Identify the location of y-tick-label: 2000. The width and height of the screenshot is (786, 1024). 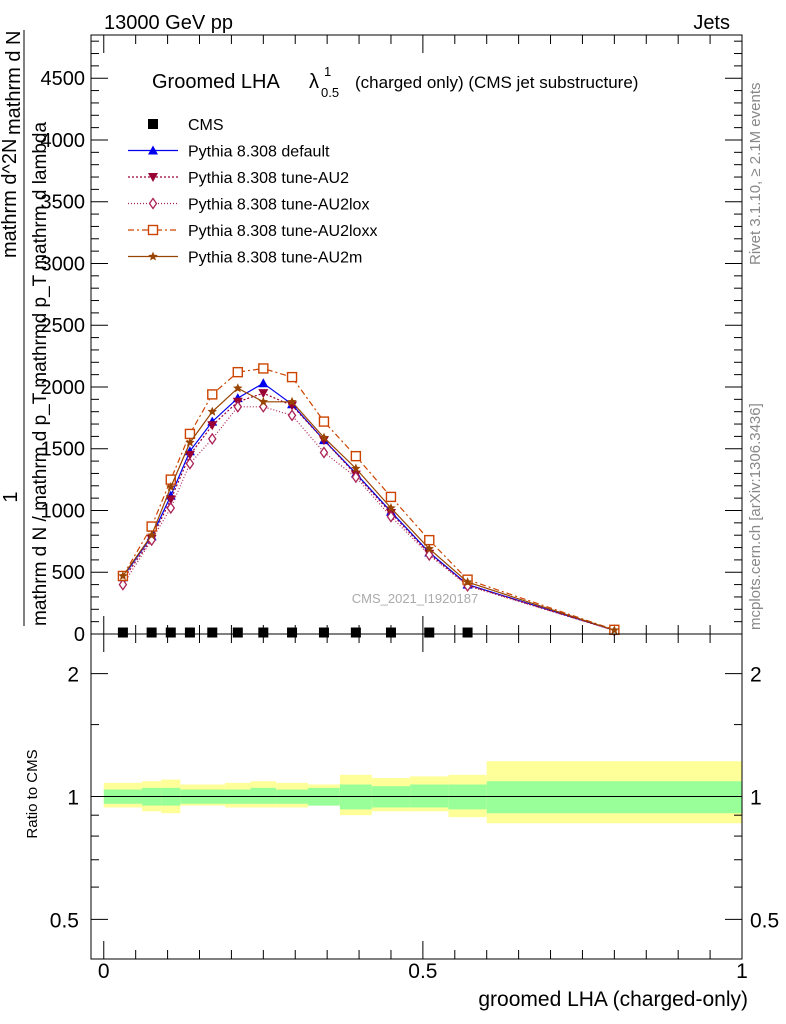
(63, 388).